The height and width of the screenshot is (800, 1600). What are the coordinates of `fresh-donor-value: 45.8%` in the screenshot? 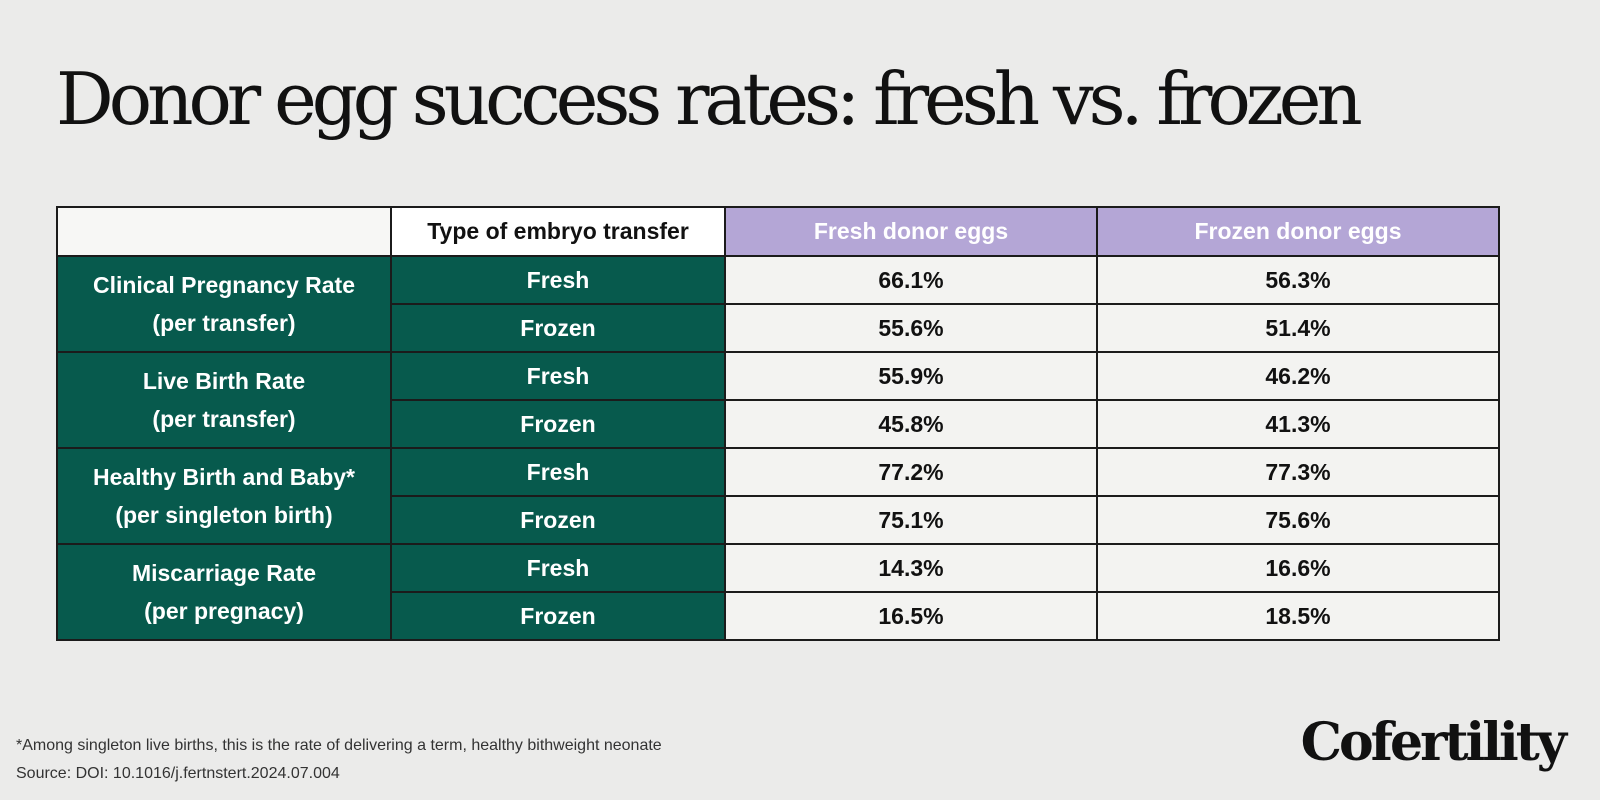 It's located at (911, 424).